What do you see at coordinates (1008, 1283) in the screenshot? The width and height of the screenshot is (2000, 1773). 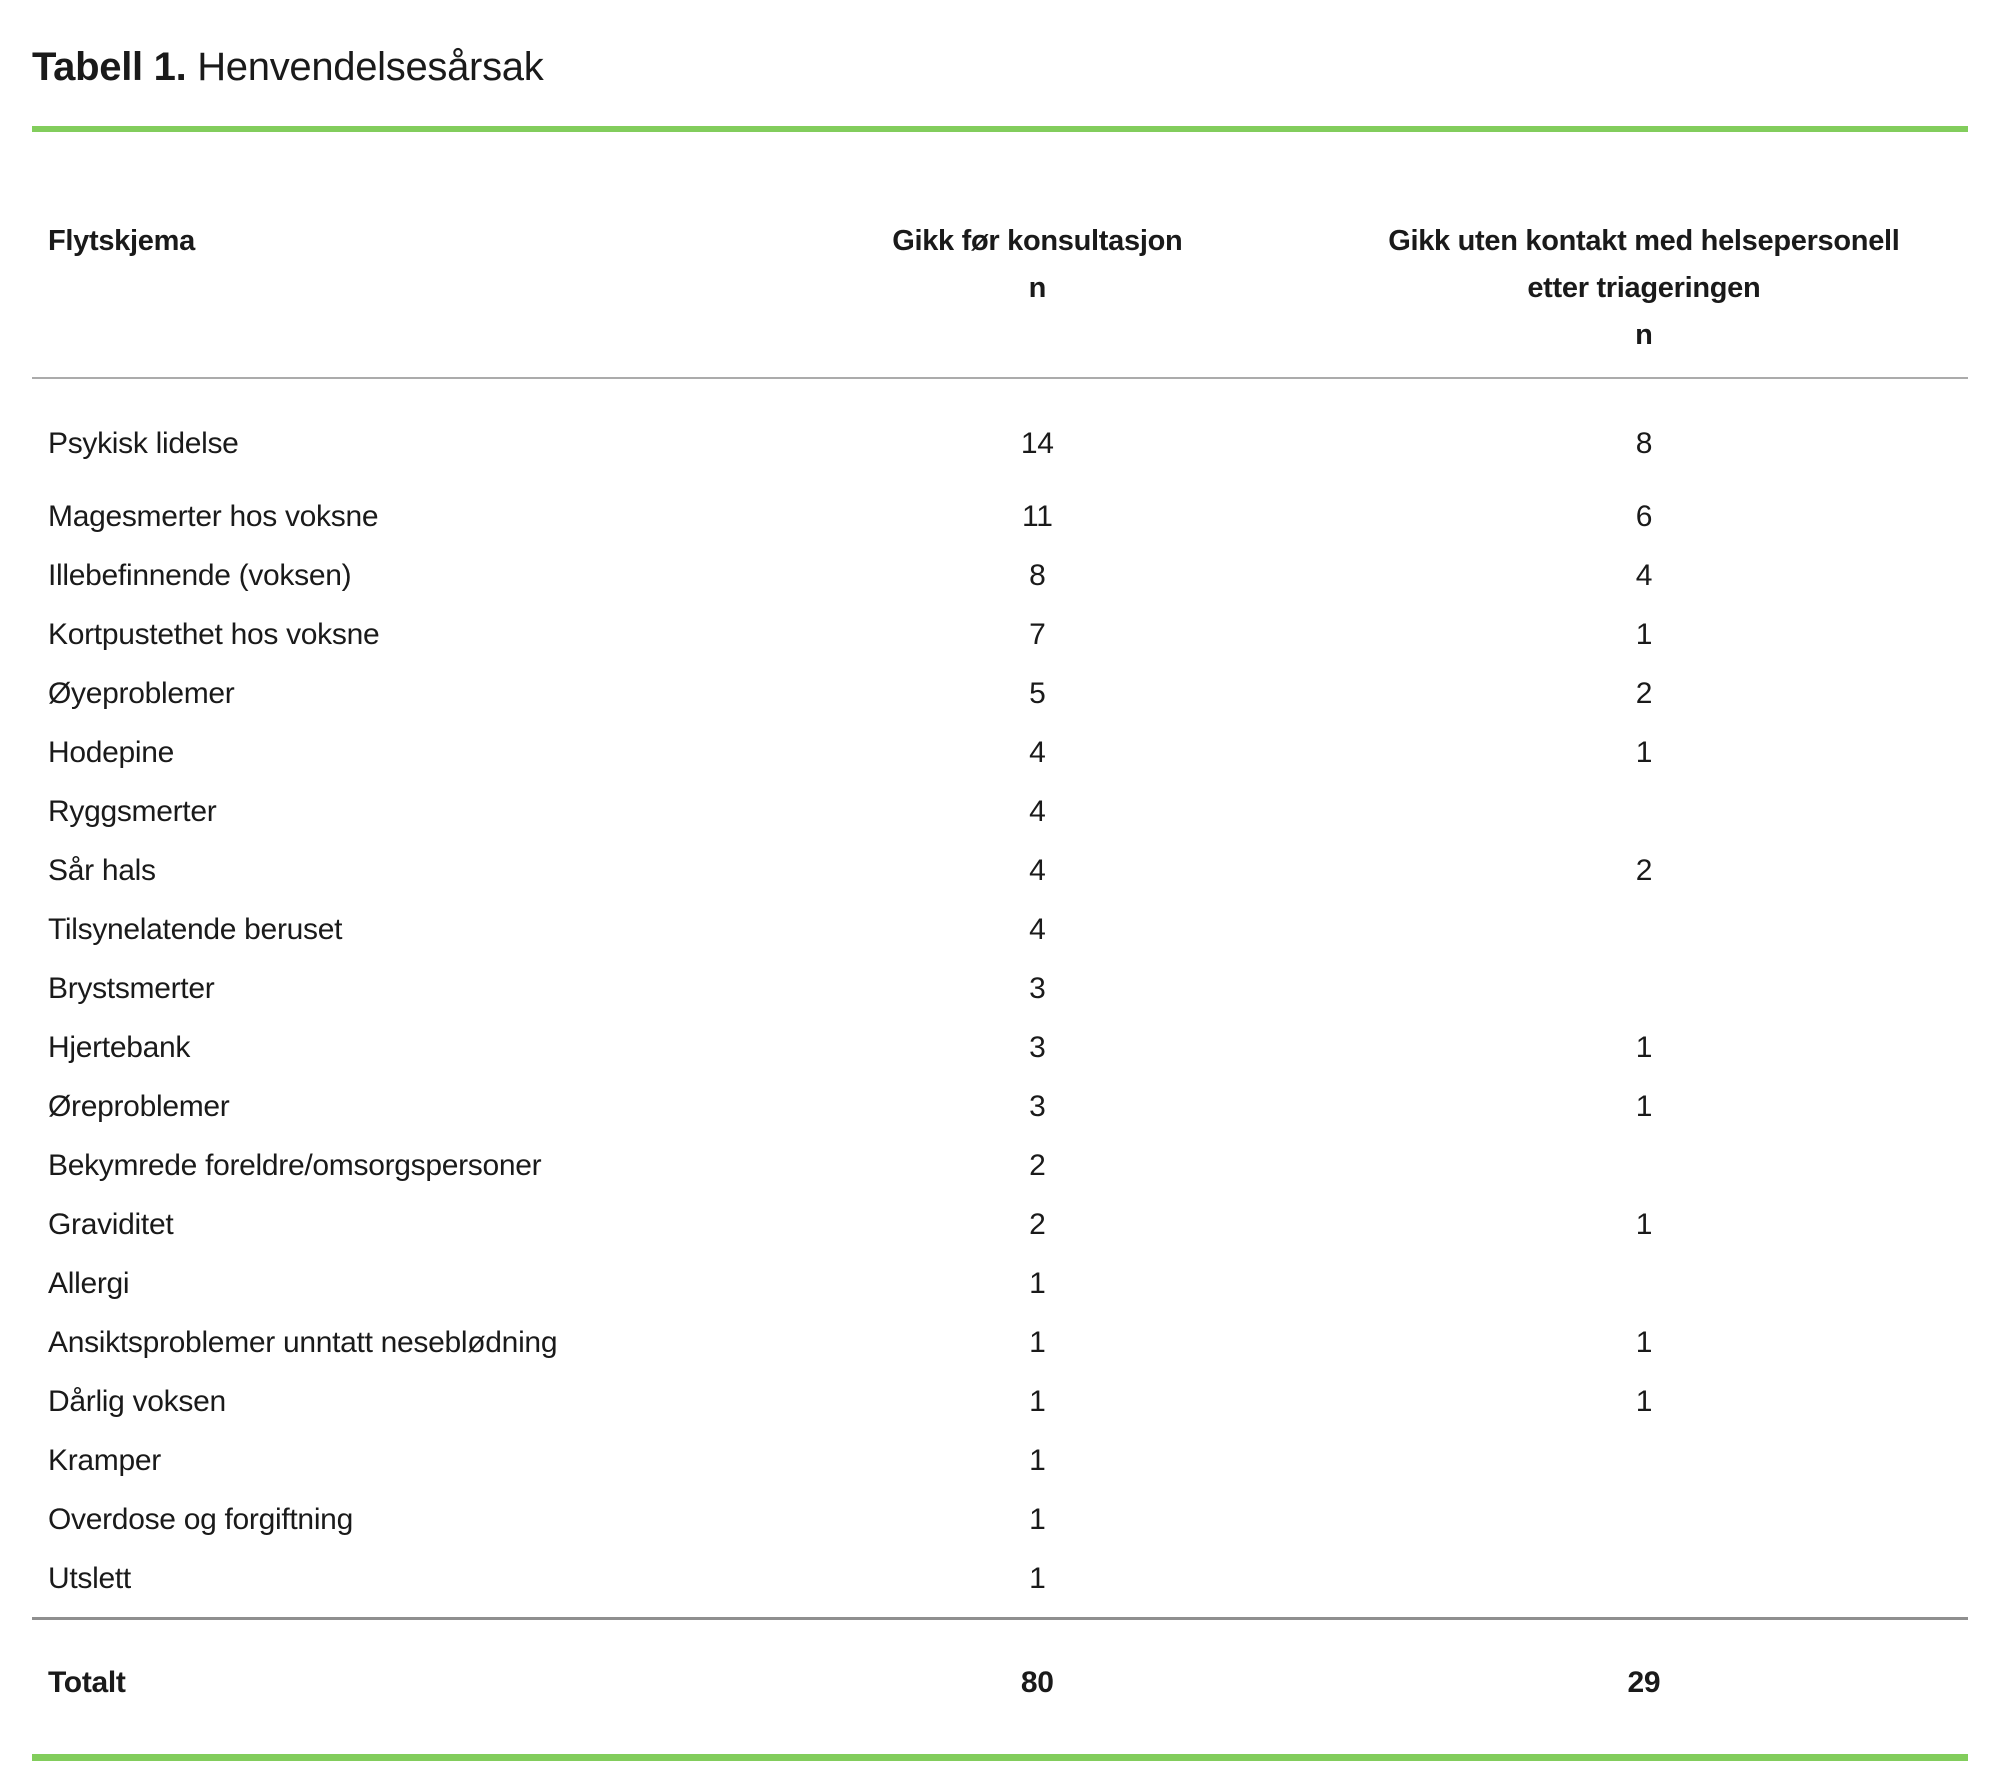 I see `table-row: Allergi 1` at bounding box center [1008, 1283].